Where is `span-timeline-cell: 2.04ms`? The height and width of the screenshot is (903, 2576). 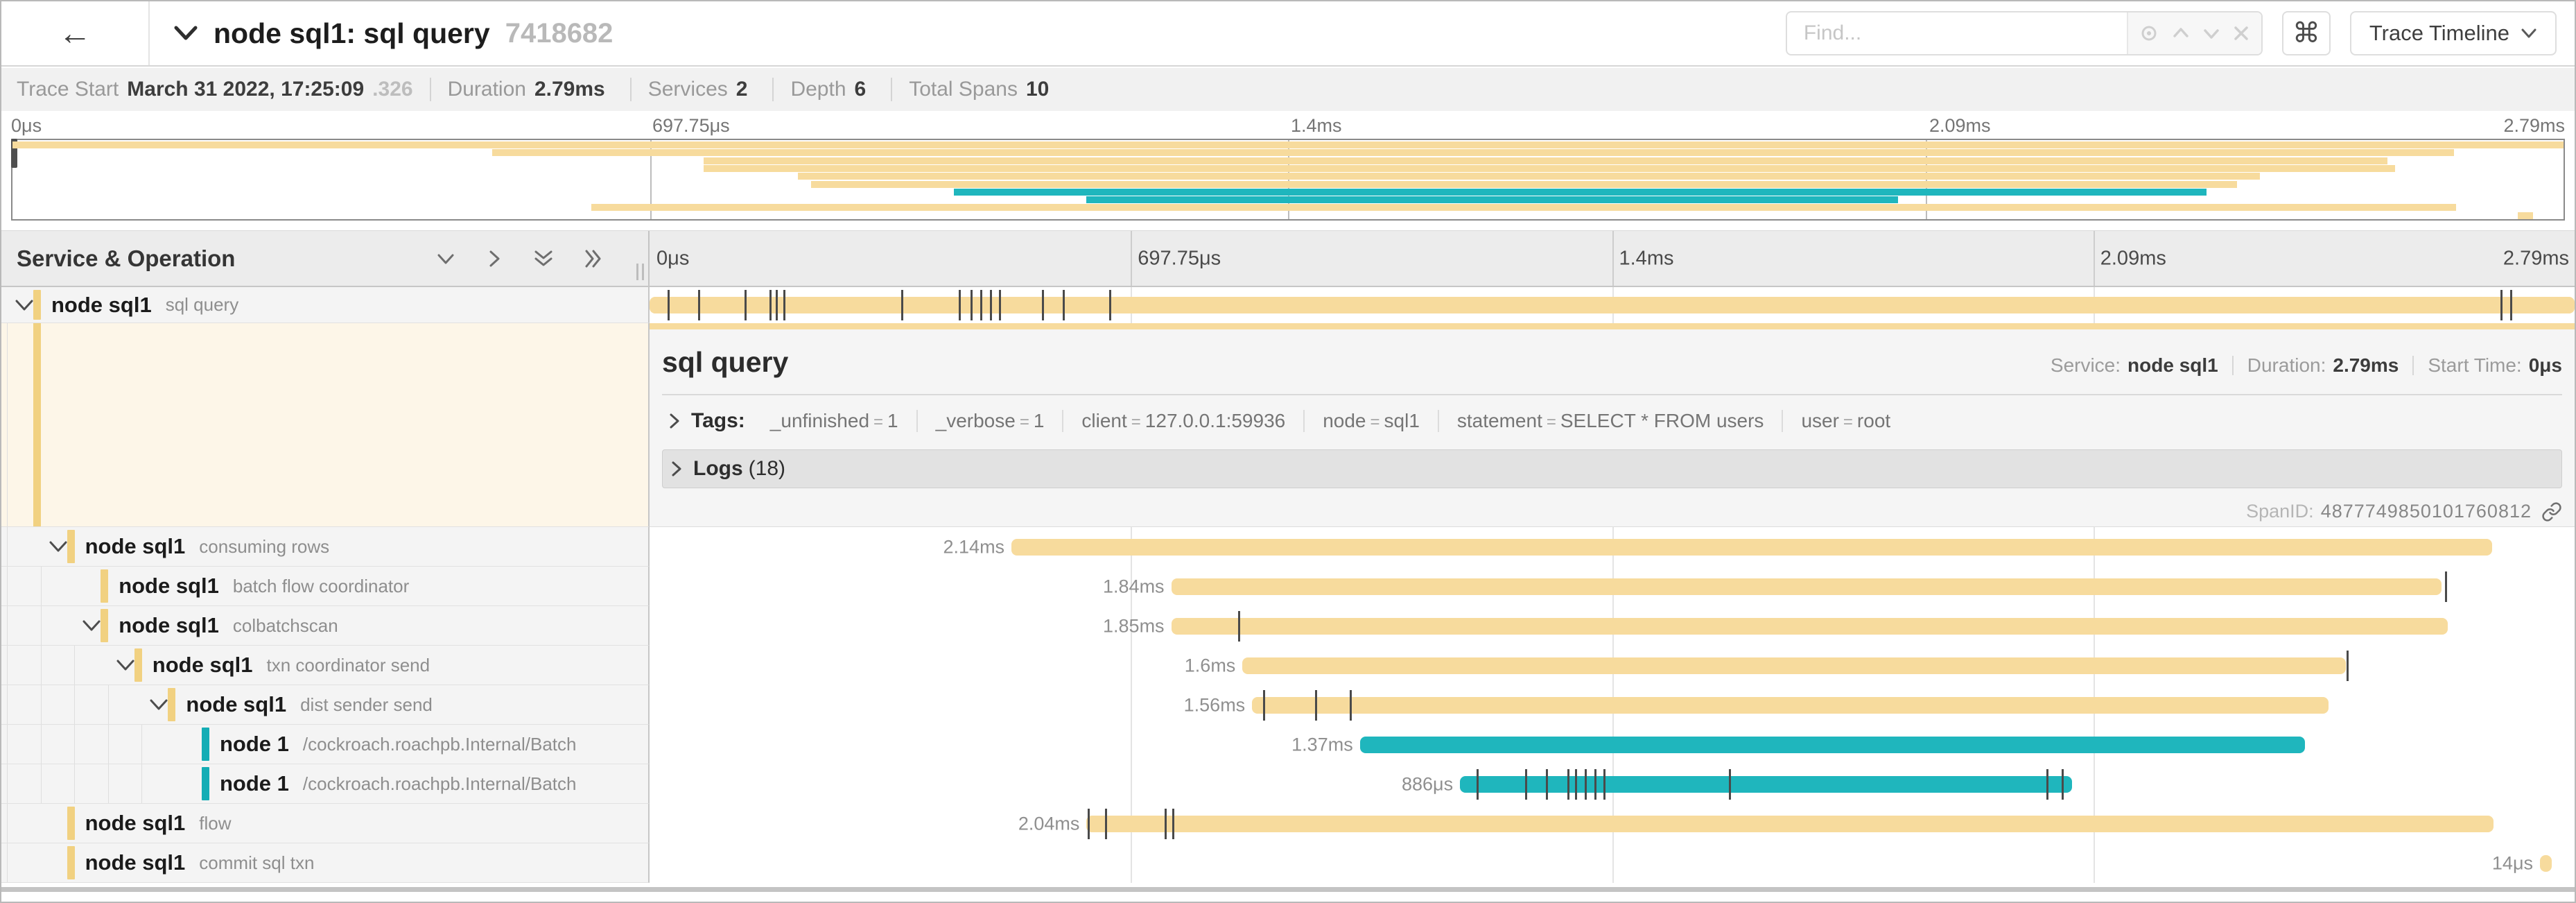
span-timeline-cell: 2.04ms is located at coordinates (1612, 823).